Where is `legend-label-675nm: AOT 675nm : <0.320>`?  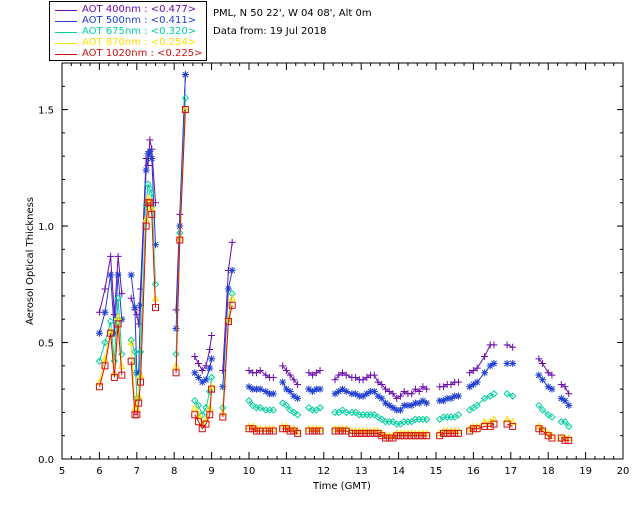 legend-label-675nm: AOT 675nm : <0.320> is located at coordinates (139, 31).